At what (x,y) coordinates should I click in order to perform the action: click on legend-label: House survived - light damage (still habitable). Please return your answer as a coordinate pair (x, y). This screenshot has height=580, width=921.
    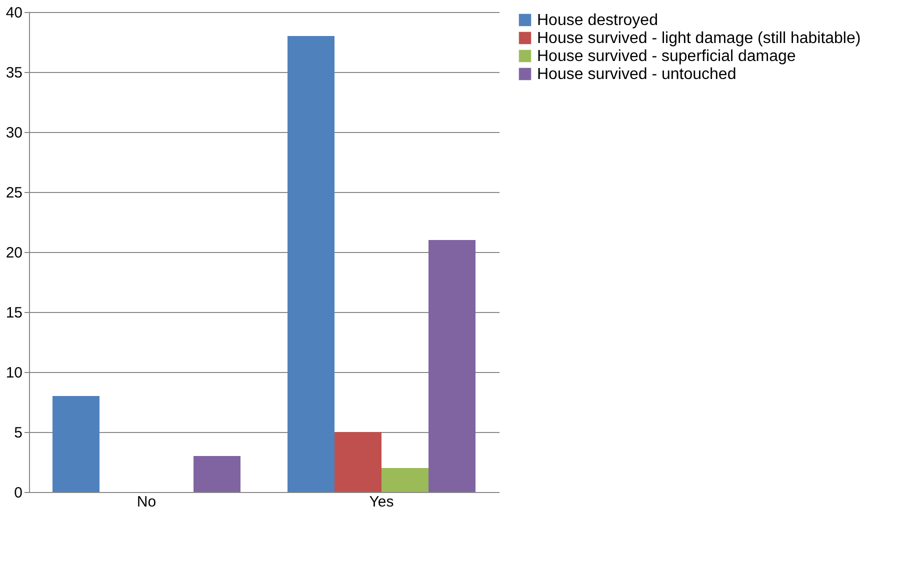
    Looking at the image, I should click on (699, 38).